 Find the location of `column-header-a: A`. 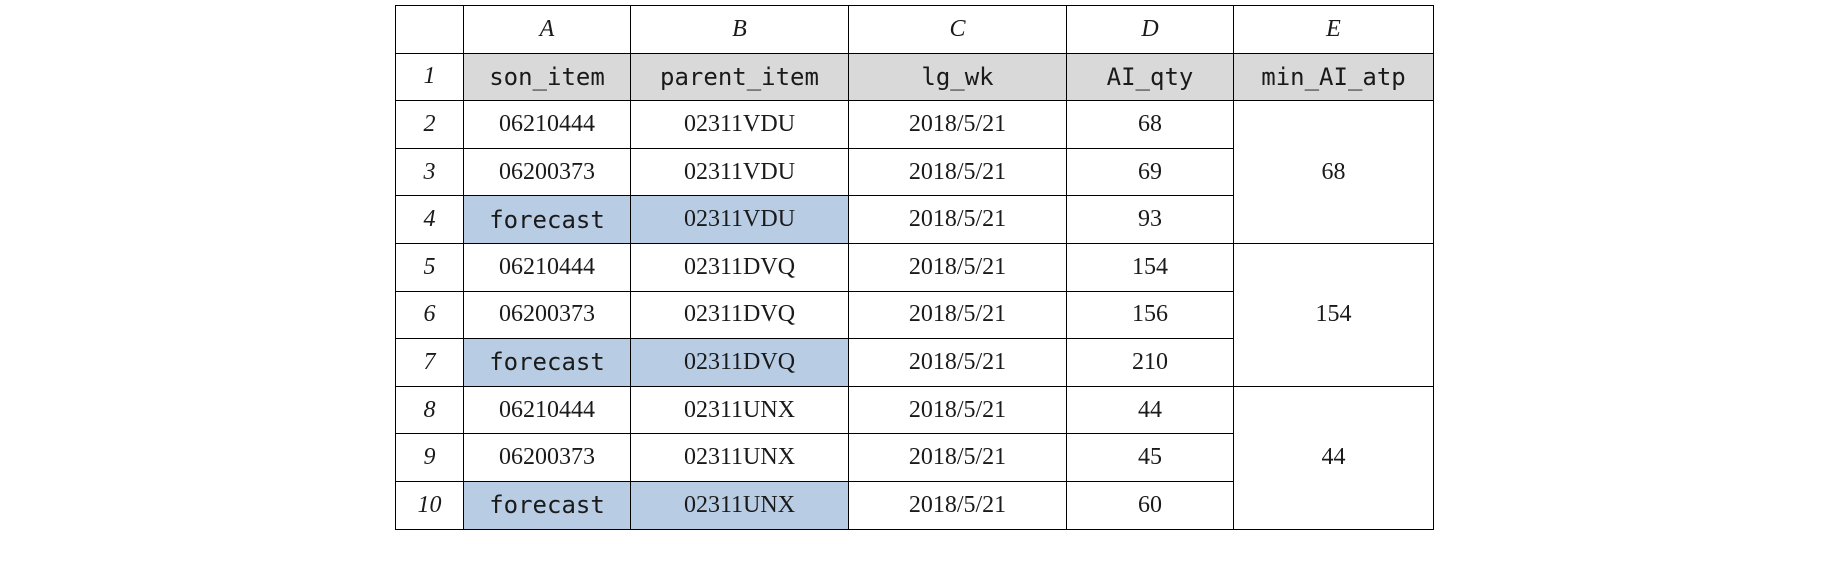

column-header-a: A is located at coordinates (547, 29).